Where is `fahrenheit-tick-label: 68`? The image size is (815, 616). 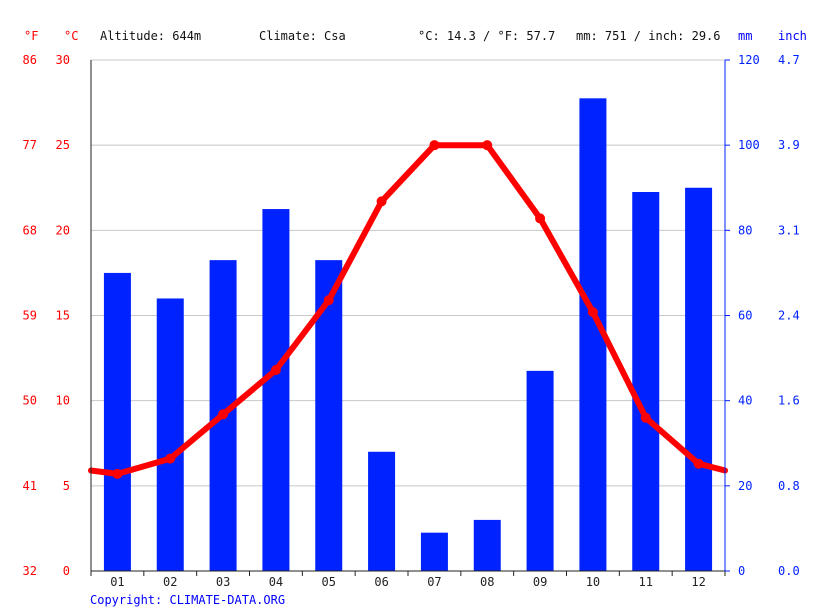
fahrenheit-tick-label: 68 is located at coordinates (30, 230).